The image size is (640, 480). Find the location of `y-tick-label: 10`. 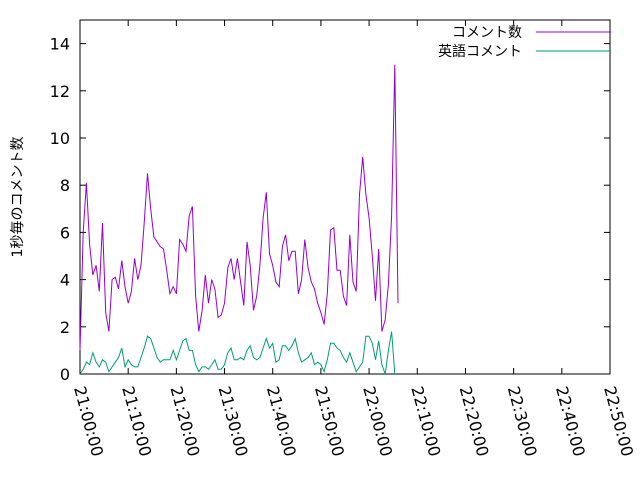

y-tick-label: 10 is located at coordinates (60, 138).